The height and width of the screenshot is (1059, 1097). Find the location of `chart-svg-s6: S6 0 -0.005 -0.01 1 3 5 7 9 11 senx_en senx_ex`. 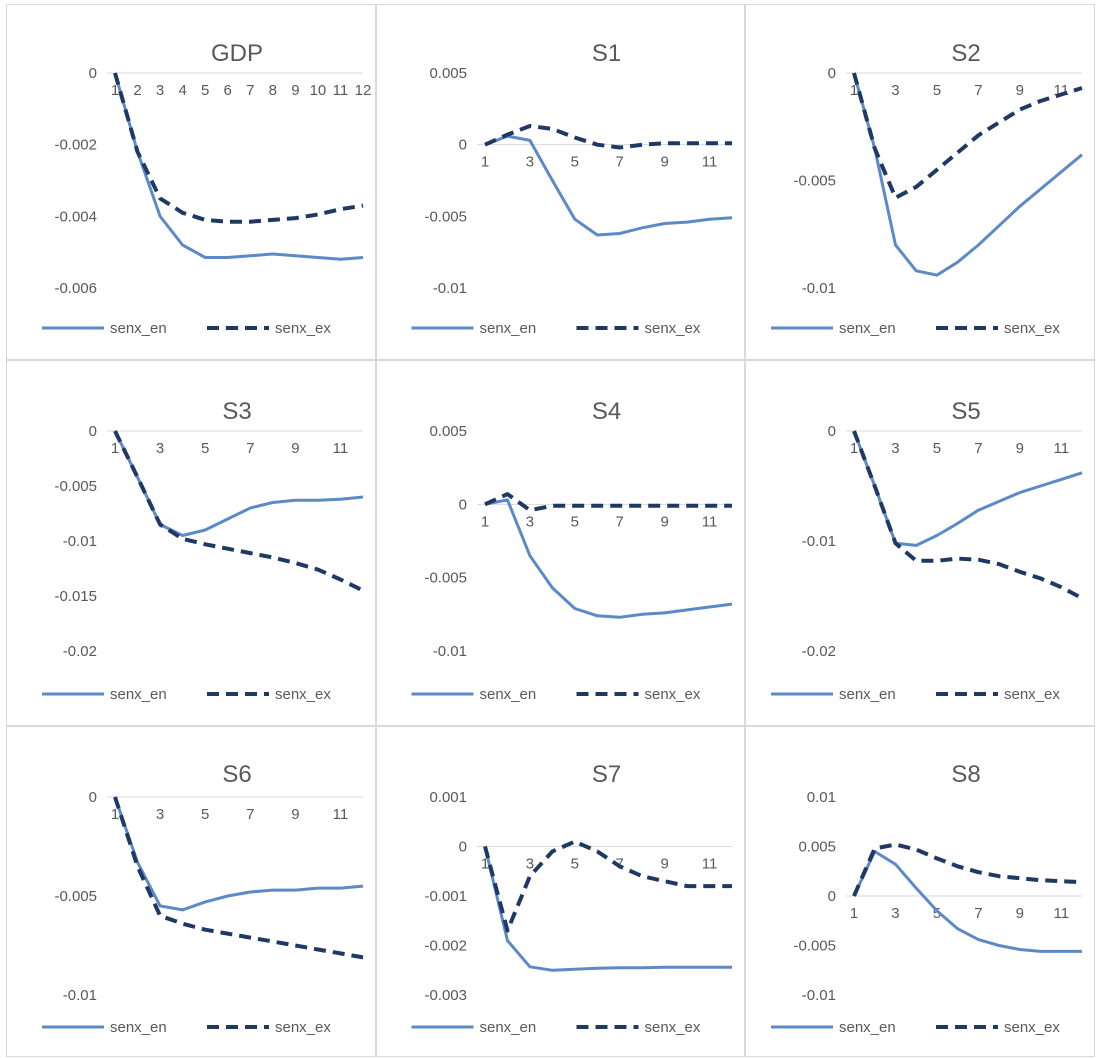

chart-svg-s6: S6 0 -0.005 -0.01 1 3 5 7 9 11 senx_en senx_ex is located at coordinates (203, 898).